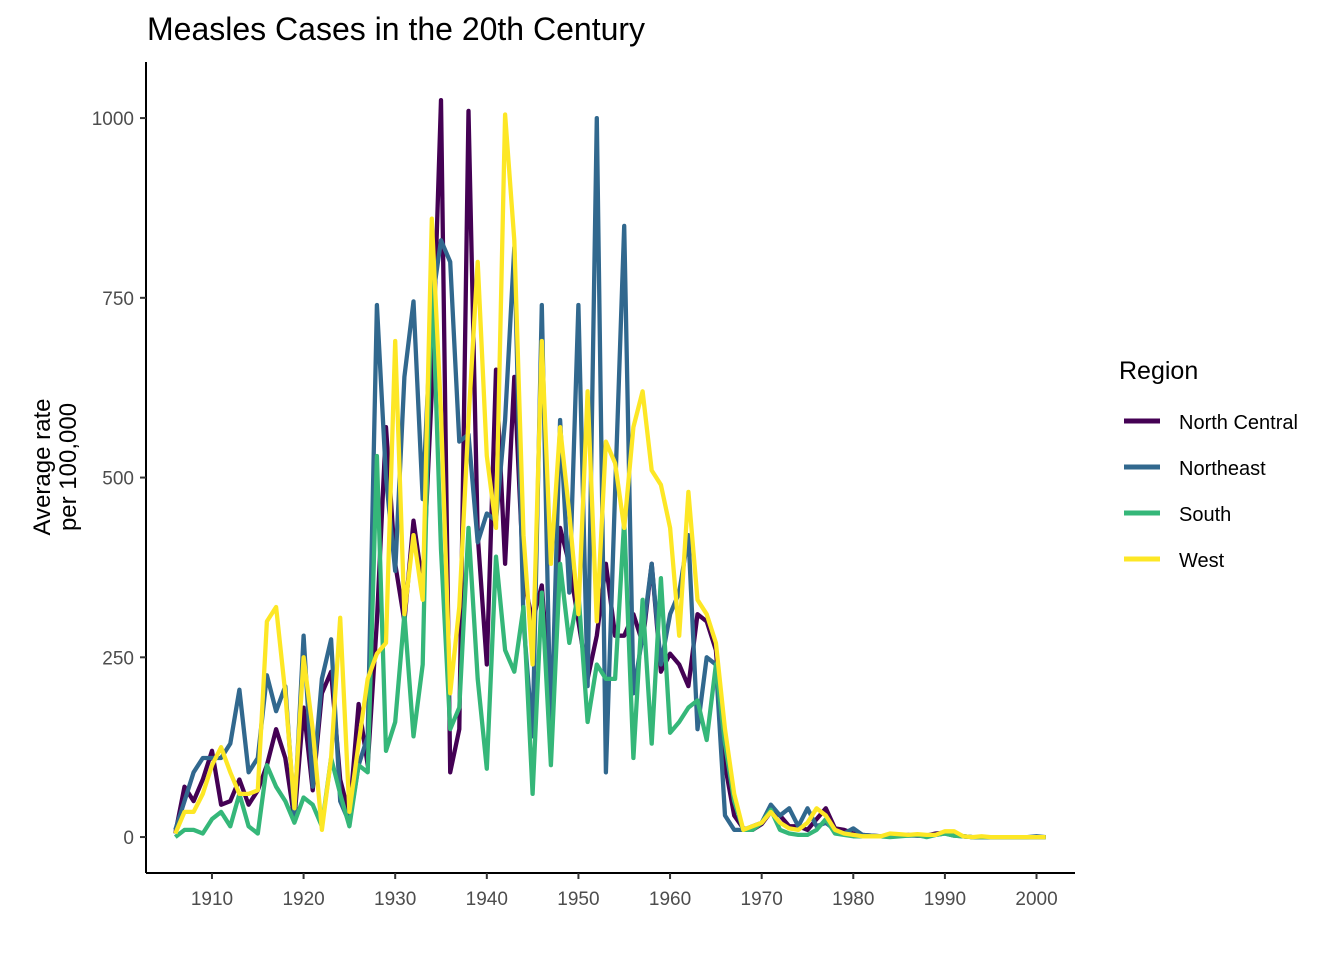 The height and width of the screenshot is (960, 1344). I want to click on x-tick-label: 1910, so click(212, 899).